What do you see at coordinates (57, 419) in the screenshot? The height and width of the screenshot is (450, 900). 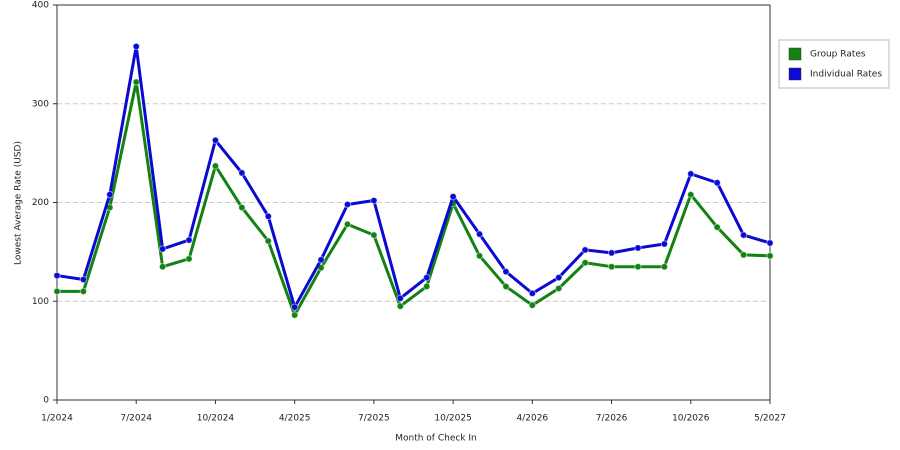 I see `x-tick-label: 1/2024` at bounding box center [57, 419].